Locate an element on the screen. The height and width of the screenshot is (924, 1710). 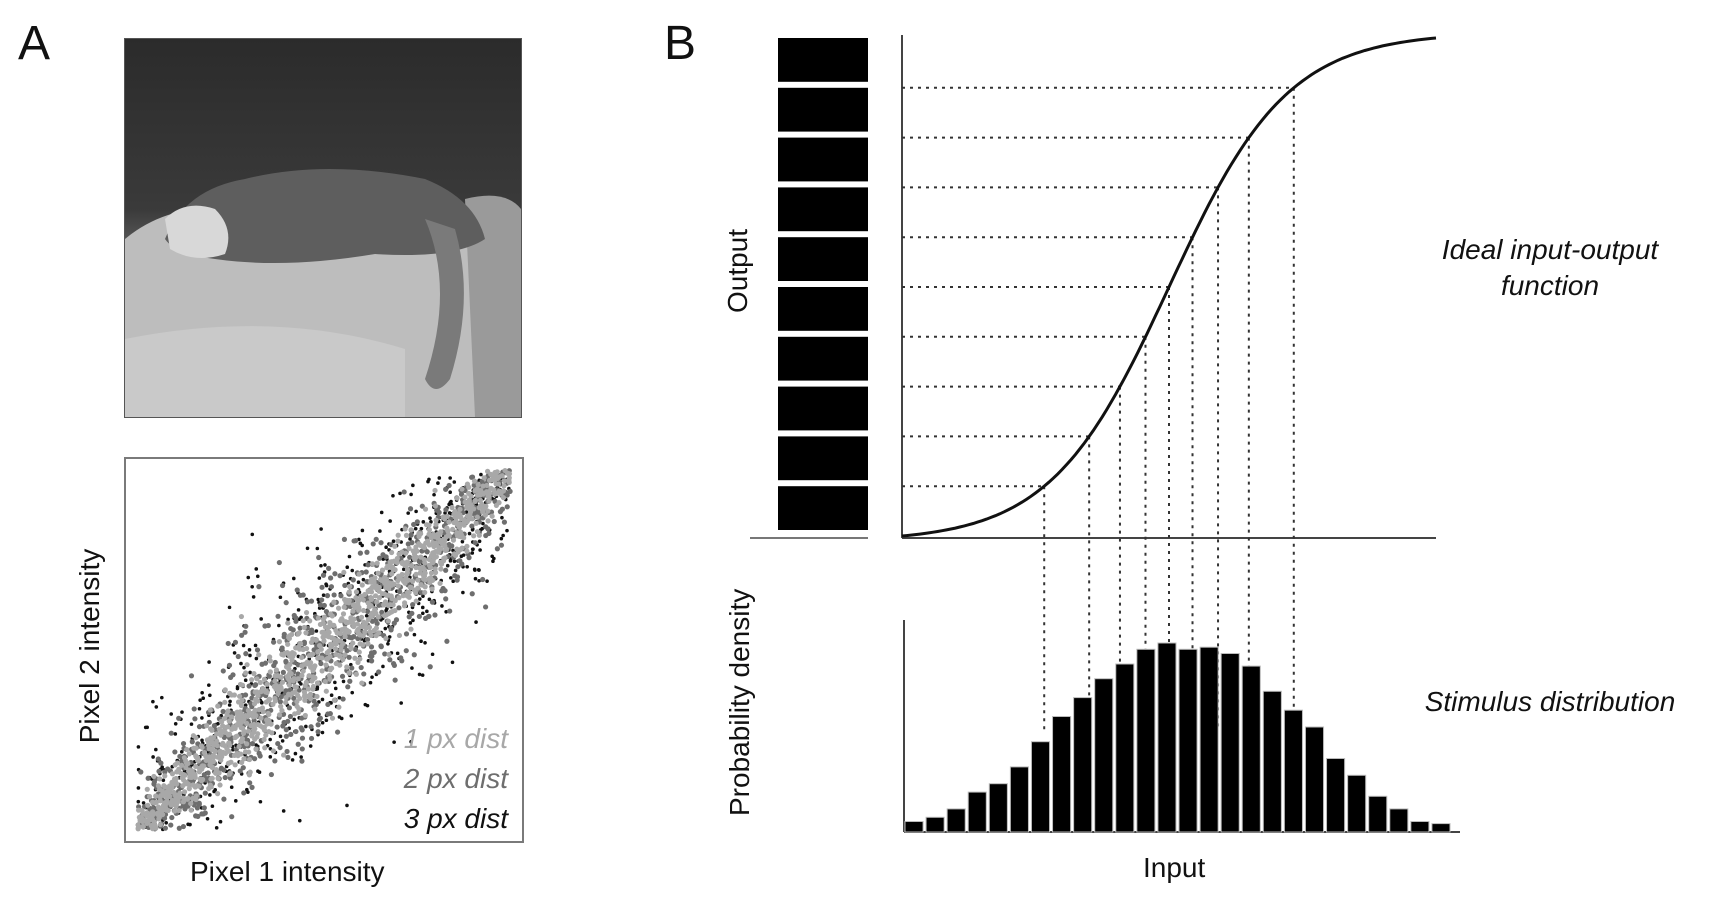
cat-photo-illustration is located at coordinates (323, 293).